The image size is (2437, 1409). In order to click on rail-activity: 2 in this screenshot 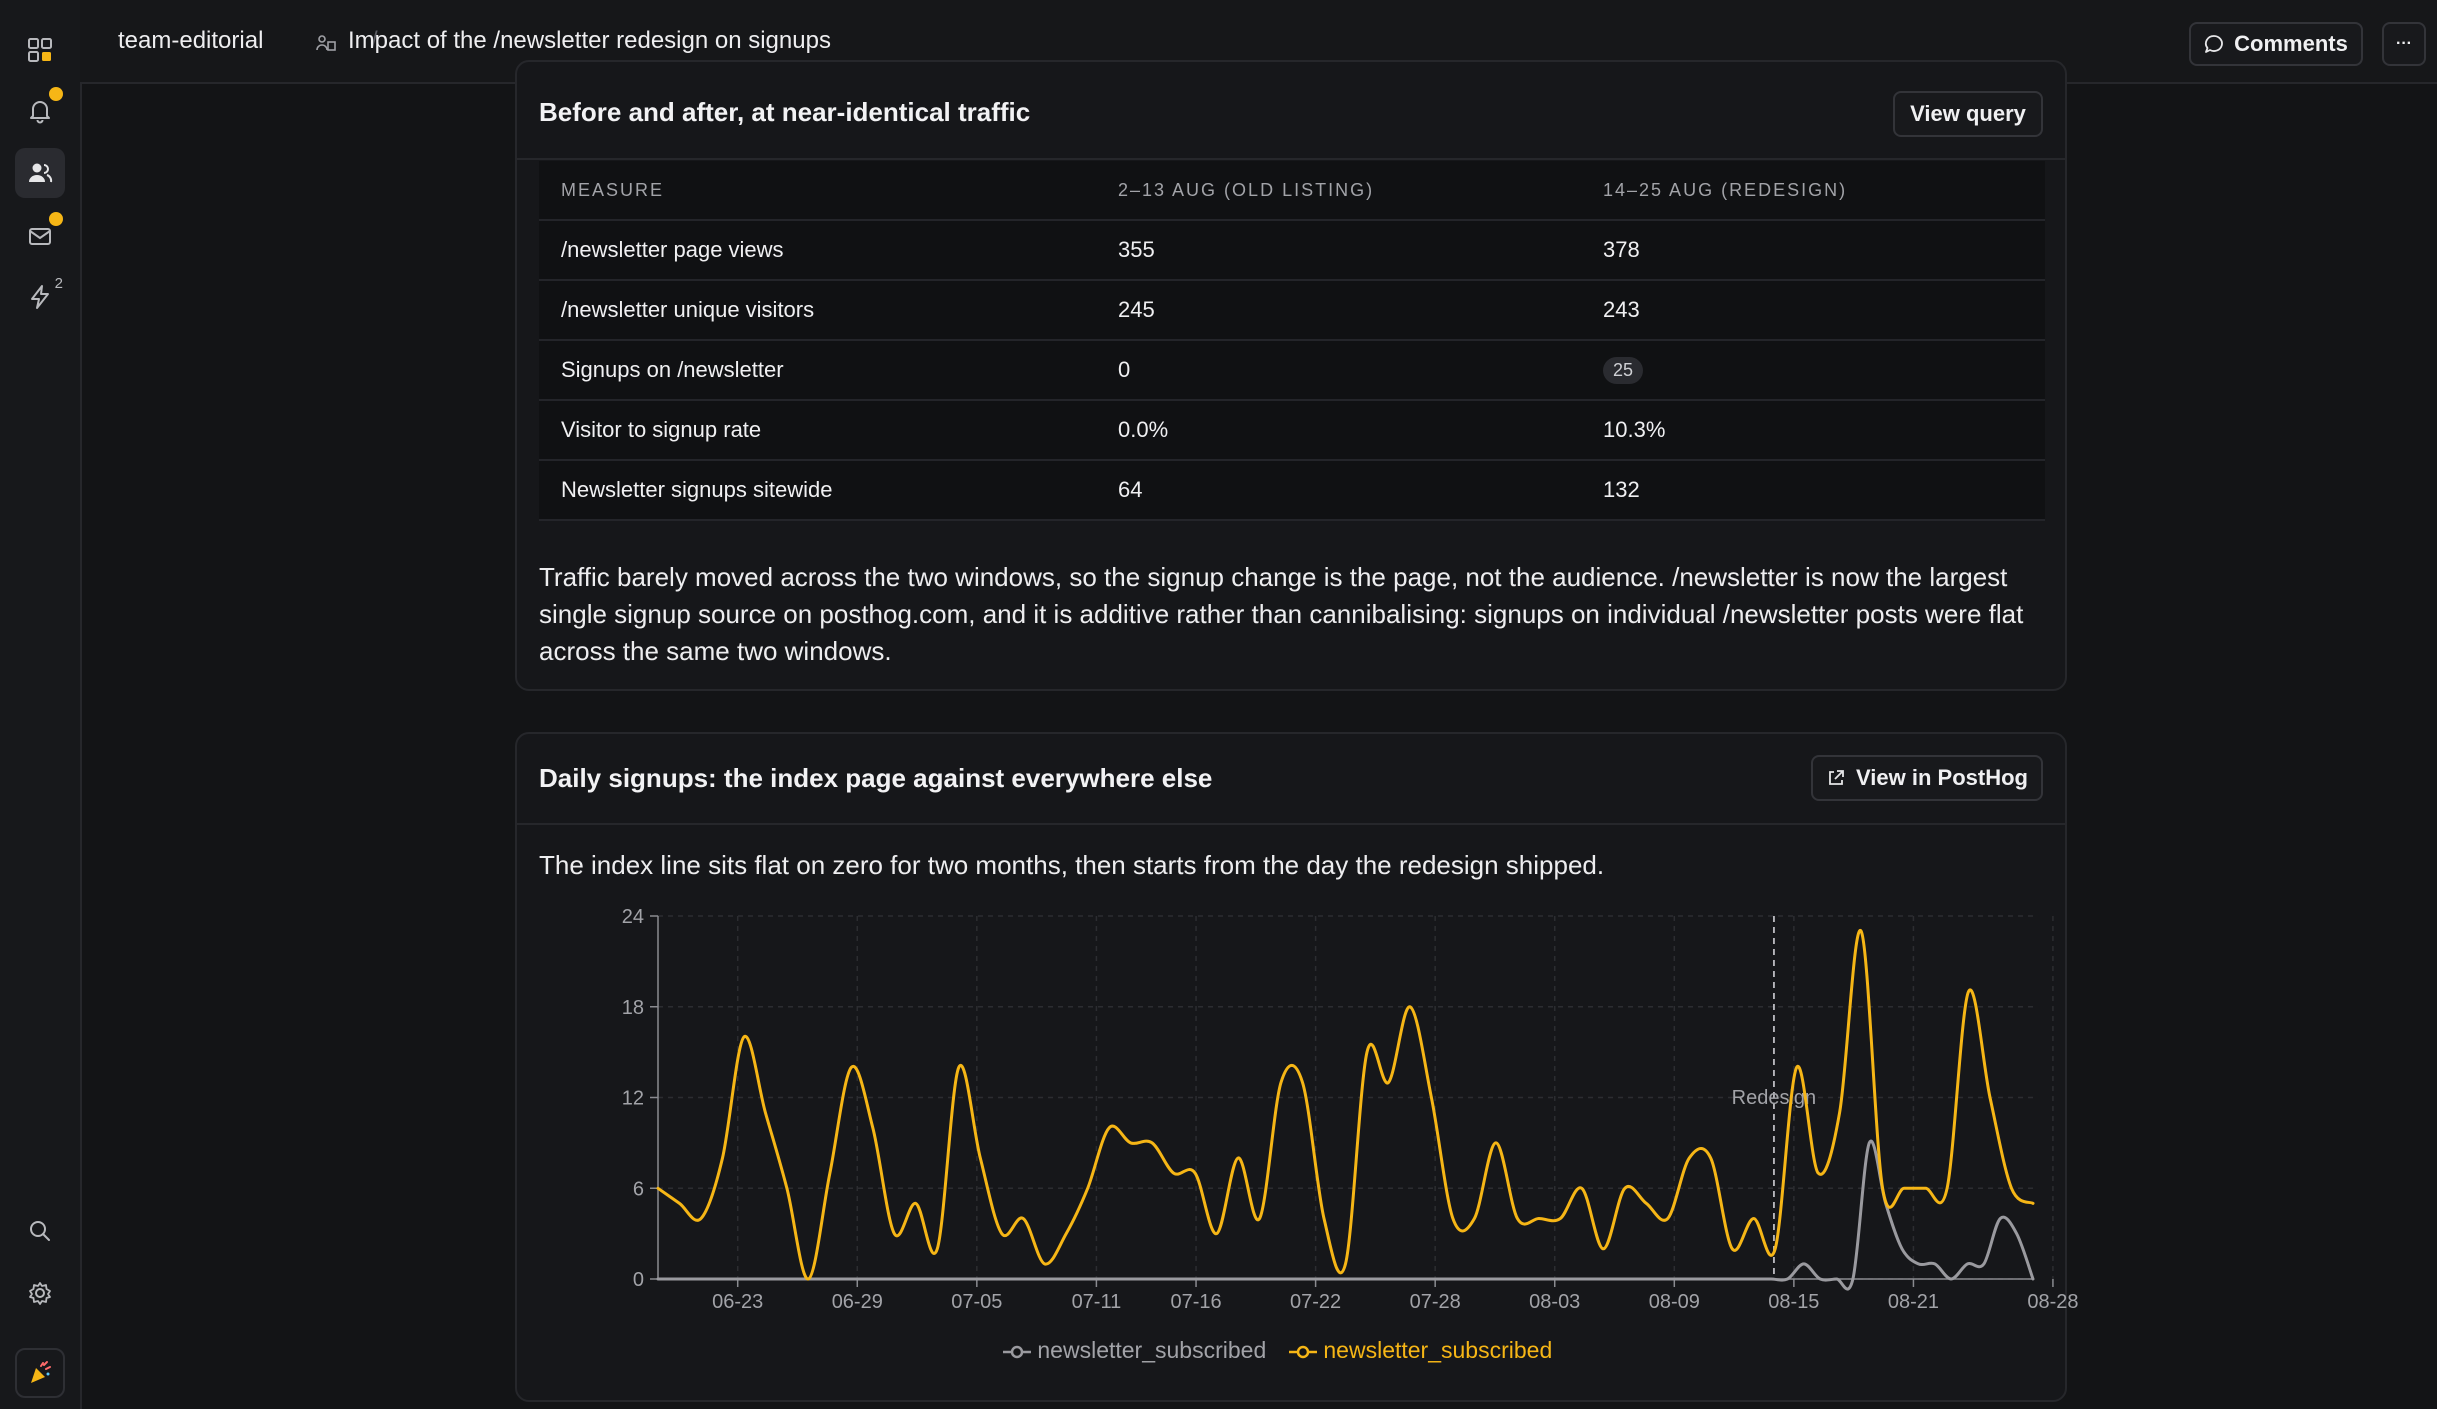, I will do `click(40, 297)`.